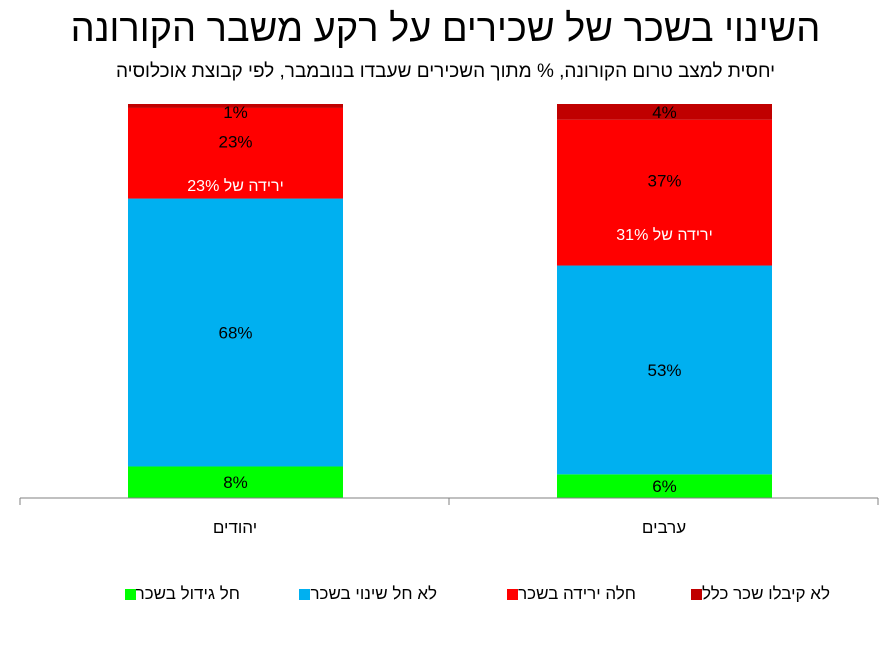  I want to click on legend-label: לא חל שינוי בשכר, so click(373, 593).